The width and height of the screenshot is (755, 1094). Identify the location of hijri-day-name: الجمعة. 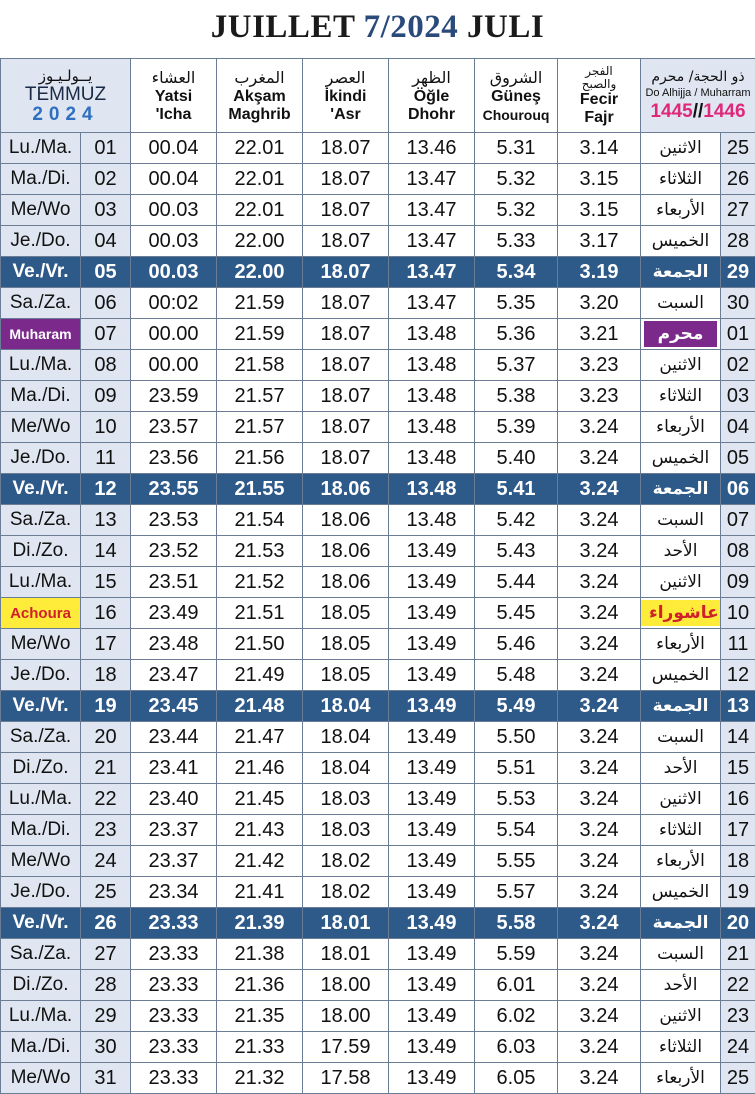
(681, 923).